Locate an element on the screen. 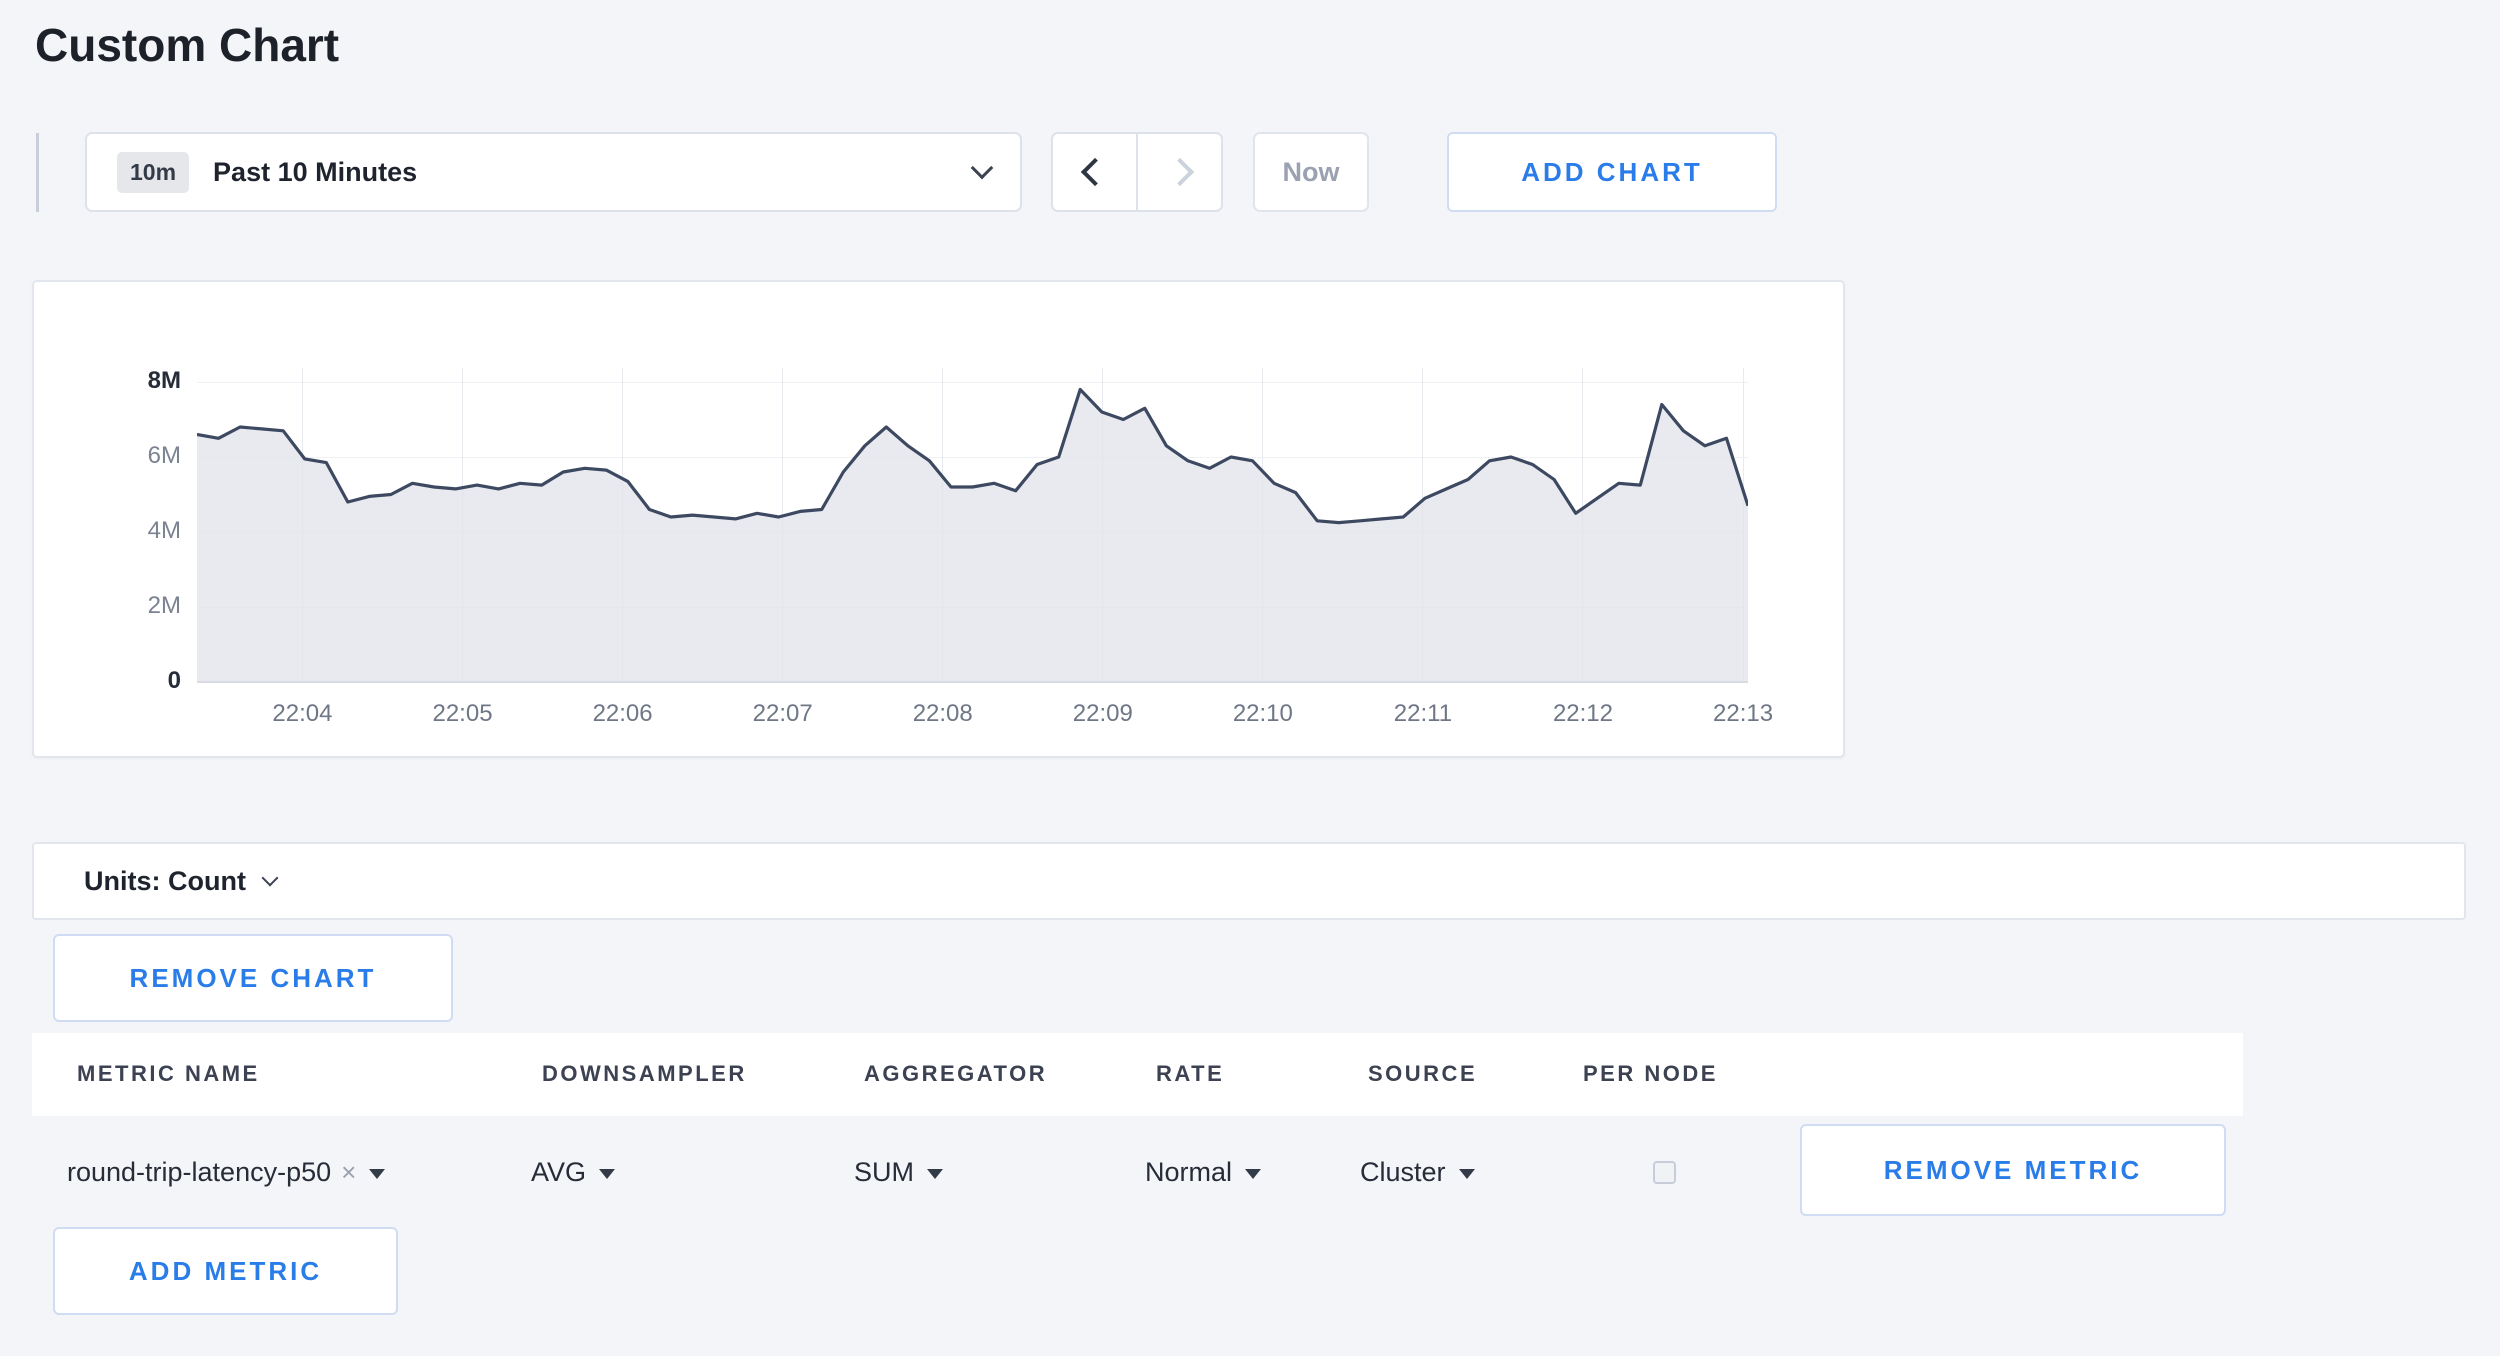 The image size is (2500, 1356). column-header-per-node: PER NODE is located at coordinates (1650, 1073).